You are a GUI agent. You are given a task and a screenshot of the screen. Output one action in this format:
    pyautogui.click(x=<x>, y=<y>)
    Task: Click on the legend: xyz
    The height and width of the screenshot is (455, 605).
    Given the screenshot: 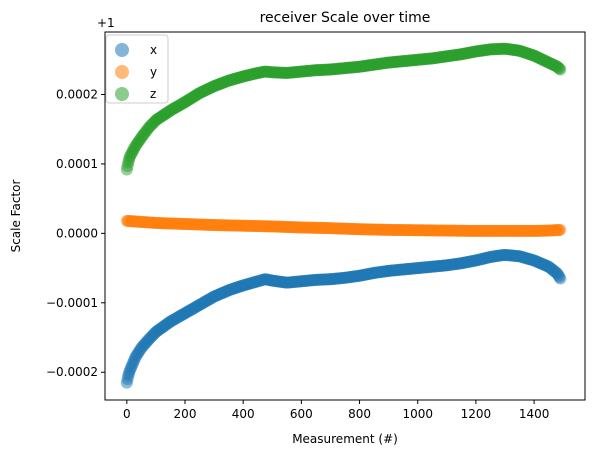 What is the action you would take?
    pyautogui.click(x=137, y=69)
    